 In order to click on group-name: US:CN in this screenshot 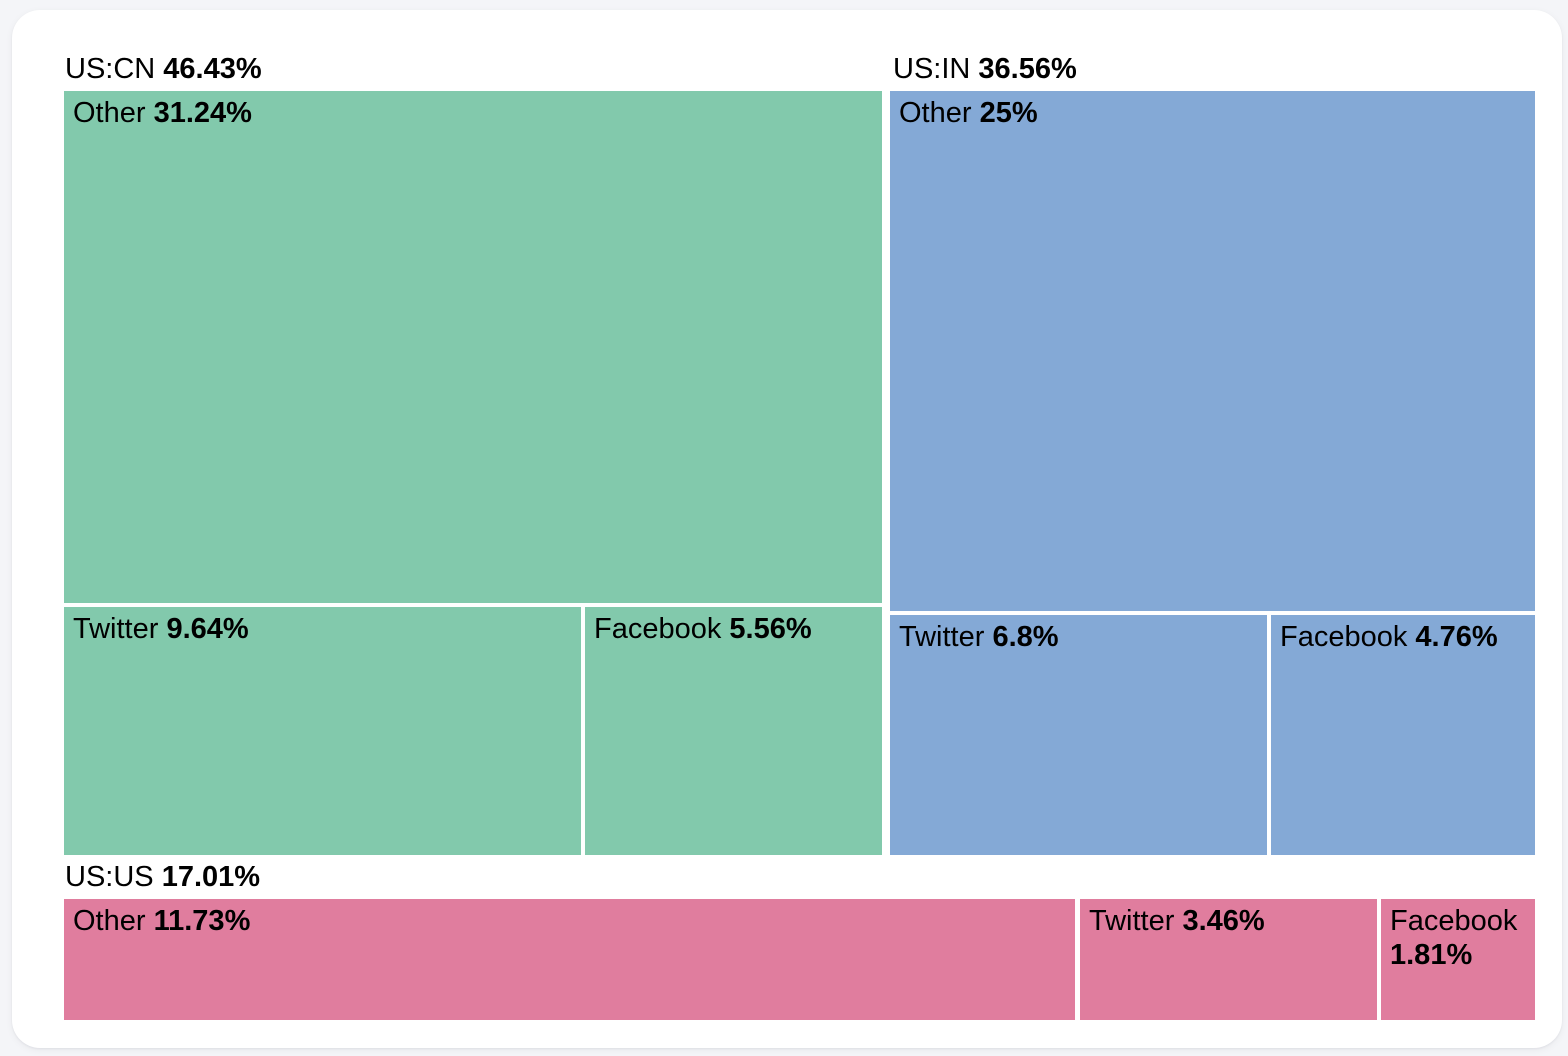, I will do `click(110, 69)`.